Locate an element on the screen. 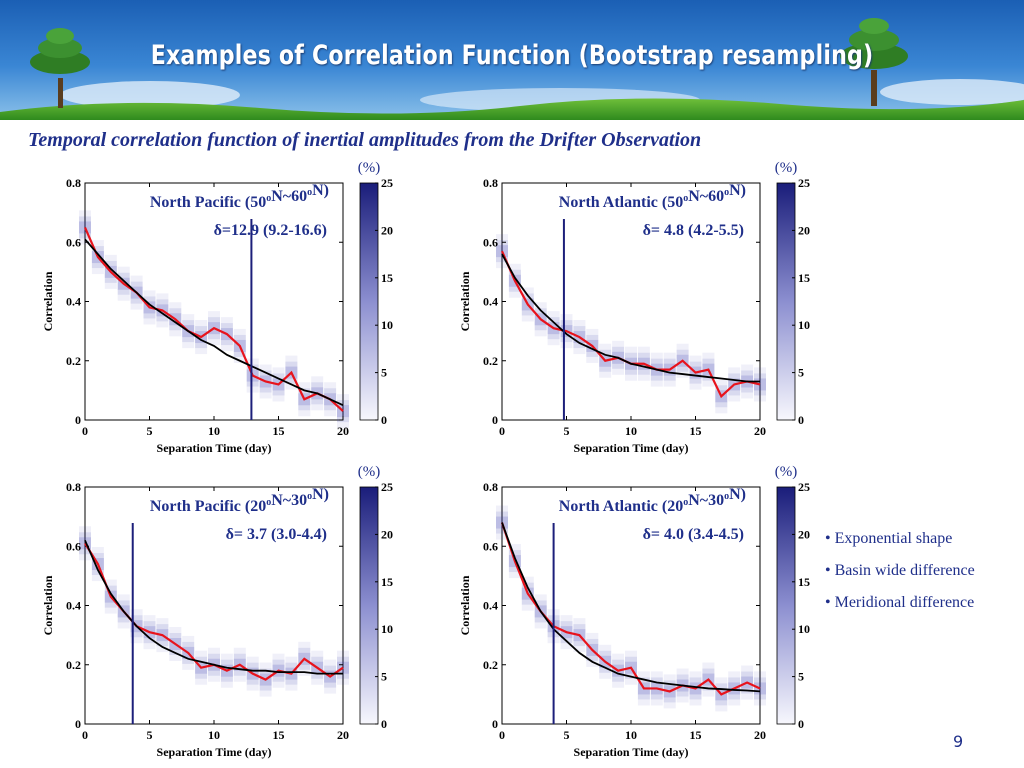 Image resolution: width=1024 pixels, height=768 pixels. page-number: 9 is located at coordinates (958, 741).